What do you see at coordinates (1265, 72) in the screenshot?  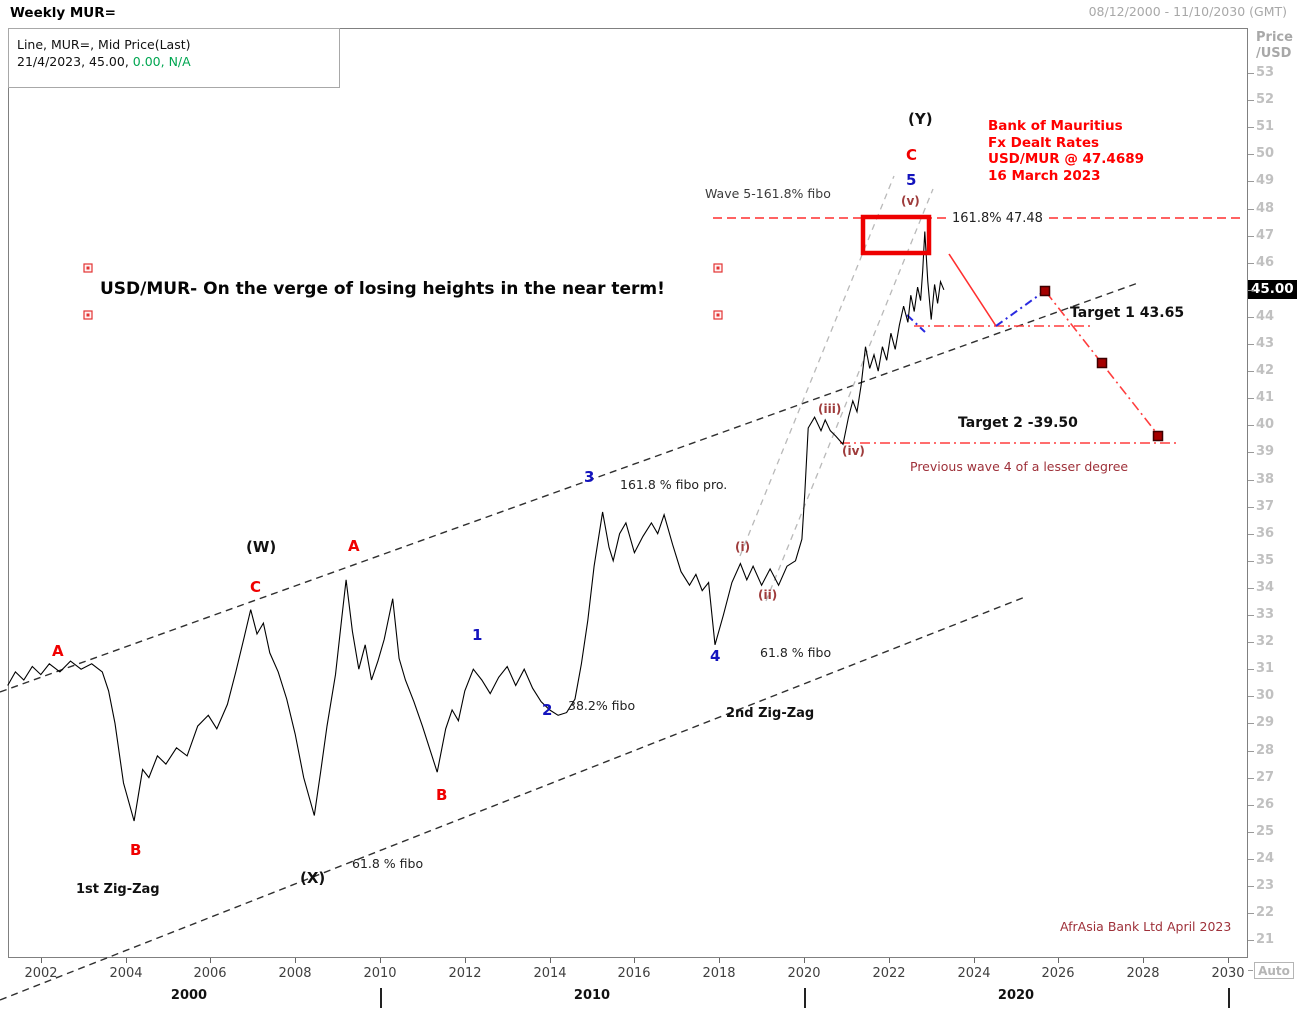 I see `y-tick-label: 53` at bounding box center [1265, 72].